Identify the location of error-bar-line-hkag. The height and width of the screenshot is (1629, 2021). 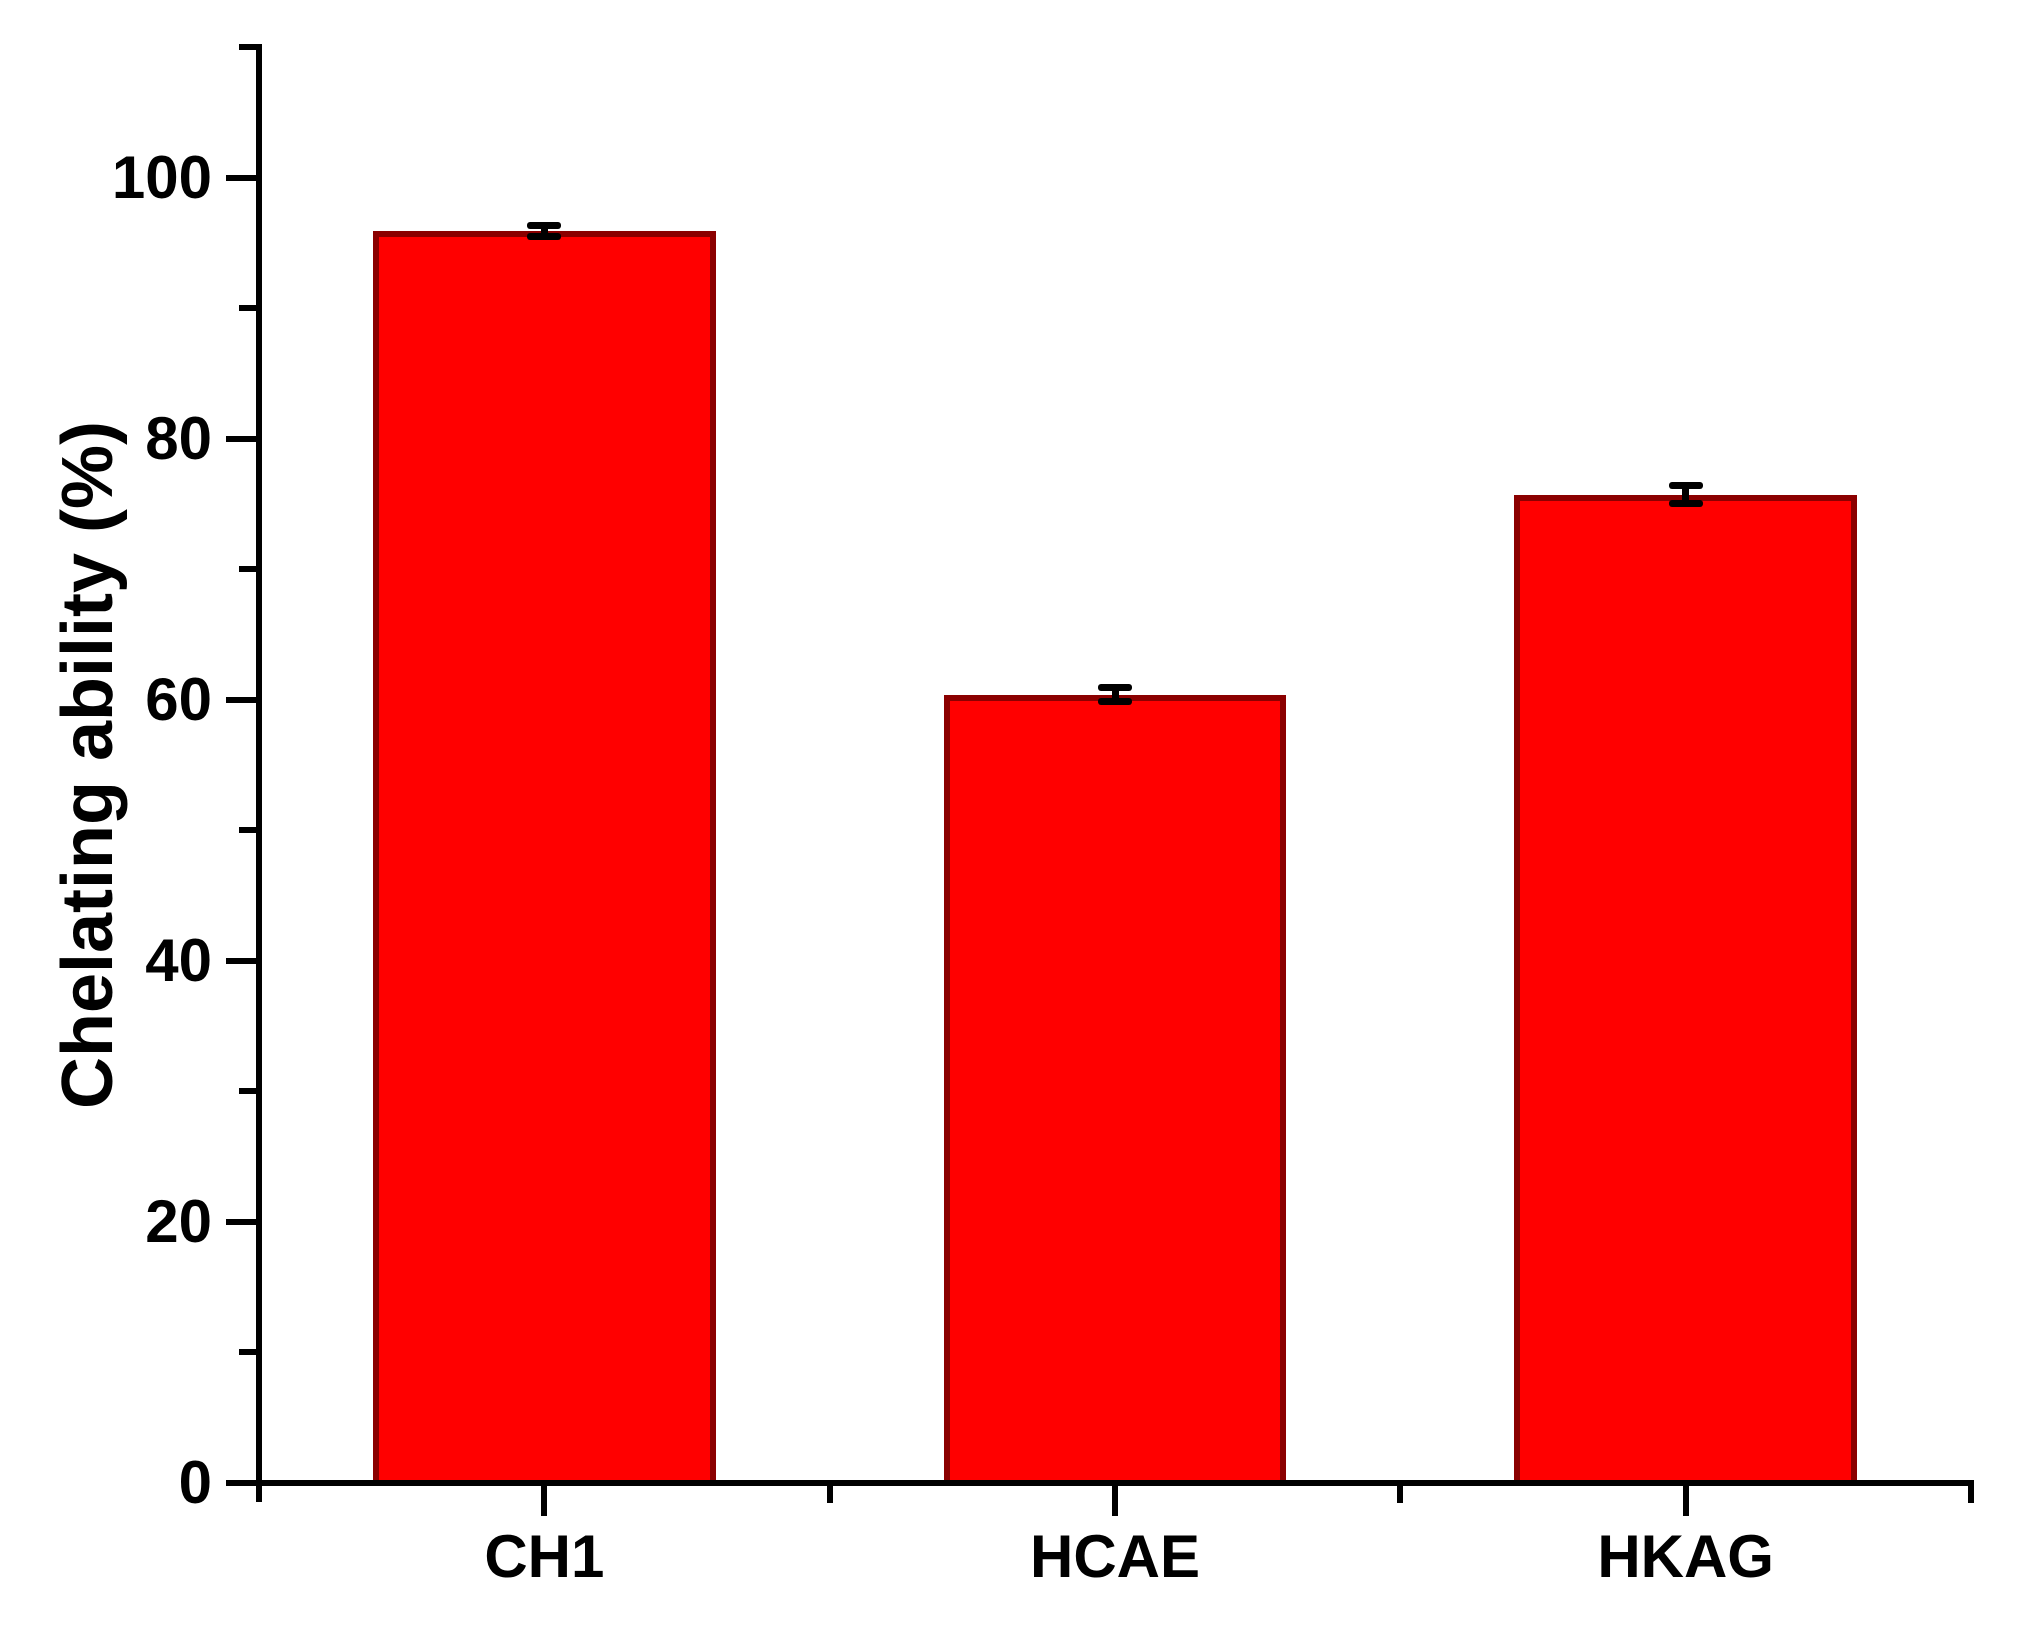
(1686, 494).